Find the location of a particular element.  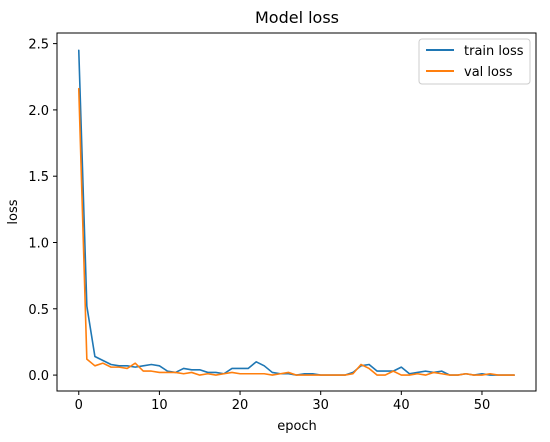

y-tick-label: 2.0 is located at coordinates (38, 111).